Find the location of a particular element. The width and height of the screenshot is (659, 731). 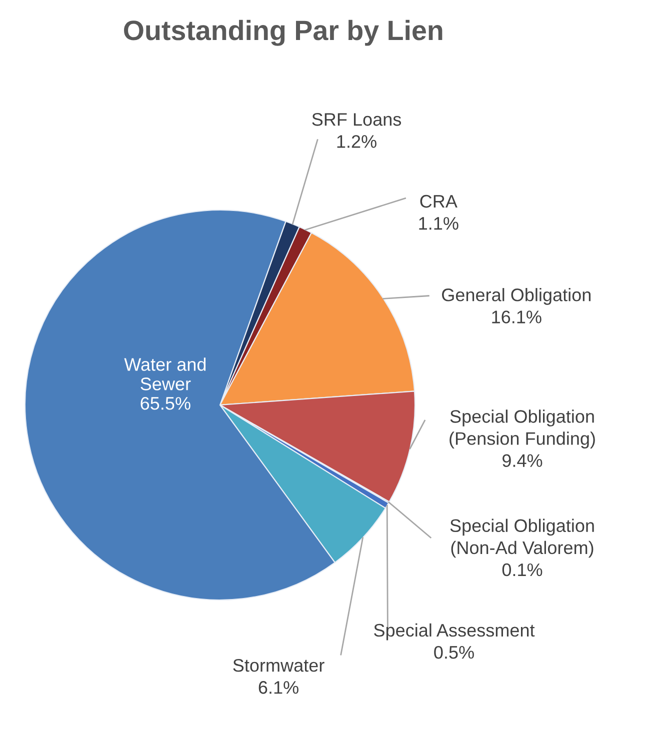

data-label: 1.1% is located at coordinates (438, 223).